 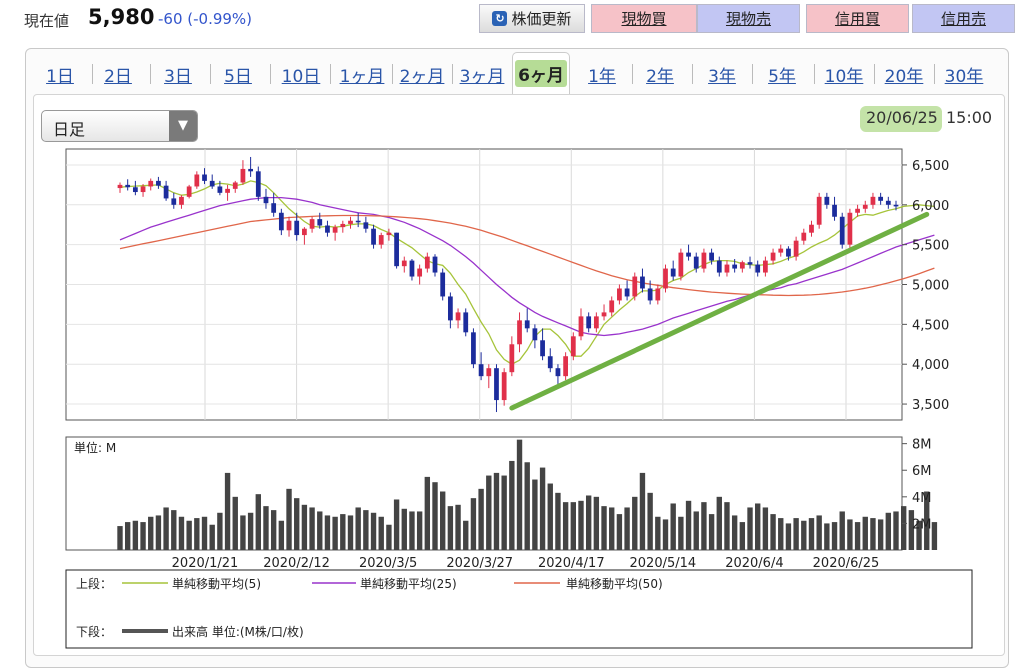 I want to click on tab-2y: 2年, so click(x=660, y=77).